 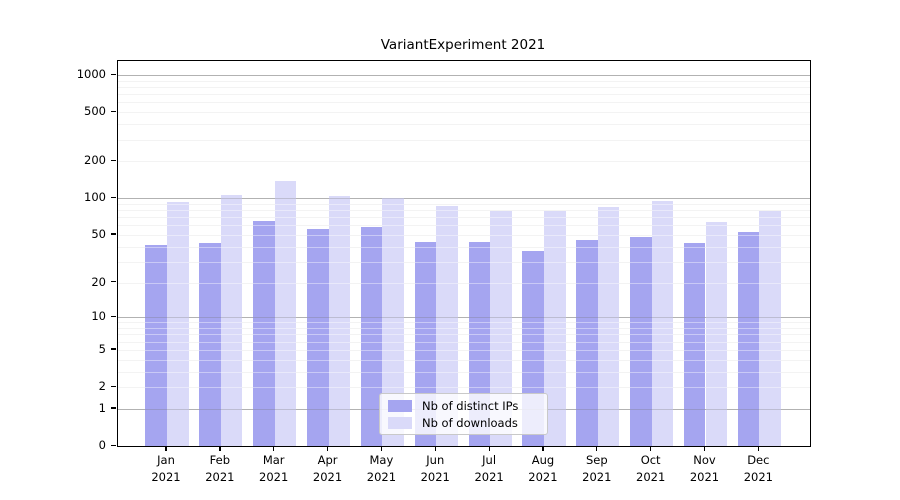 I want to click on legend-row: Nb of downloads, so click(x=463, y=423).